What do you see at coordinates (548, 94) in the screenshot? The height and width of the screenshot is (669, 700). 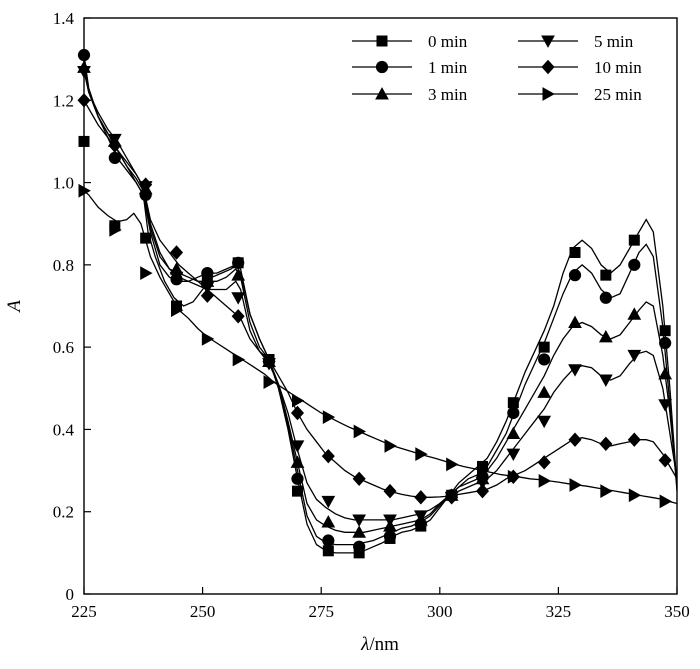 I see `legend-marker-25-min` at bounding box center [548, 94].